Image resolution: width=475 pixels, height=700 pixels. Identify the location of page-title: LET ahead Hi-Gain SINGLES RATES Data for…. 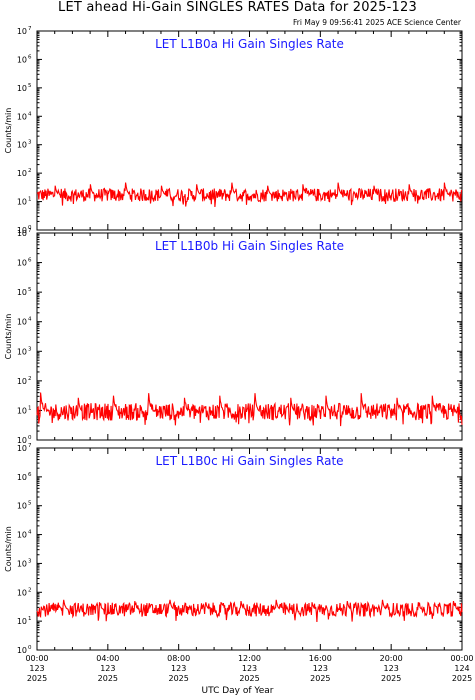
(237, 7).